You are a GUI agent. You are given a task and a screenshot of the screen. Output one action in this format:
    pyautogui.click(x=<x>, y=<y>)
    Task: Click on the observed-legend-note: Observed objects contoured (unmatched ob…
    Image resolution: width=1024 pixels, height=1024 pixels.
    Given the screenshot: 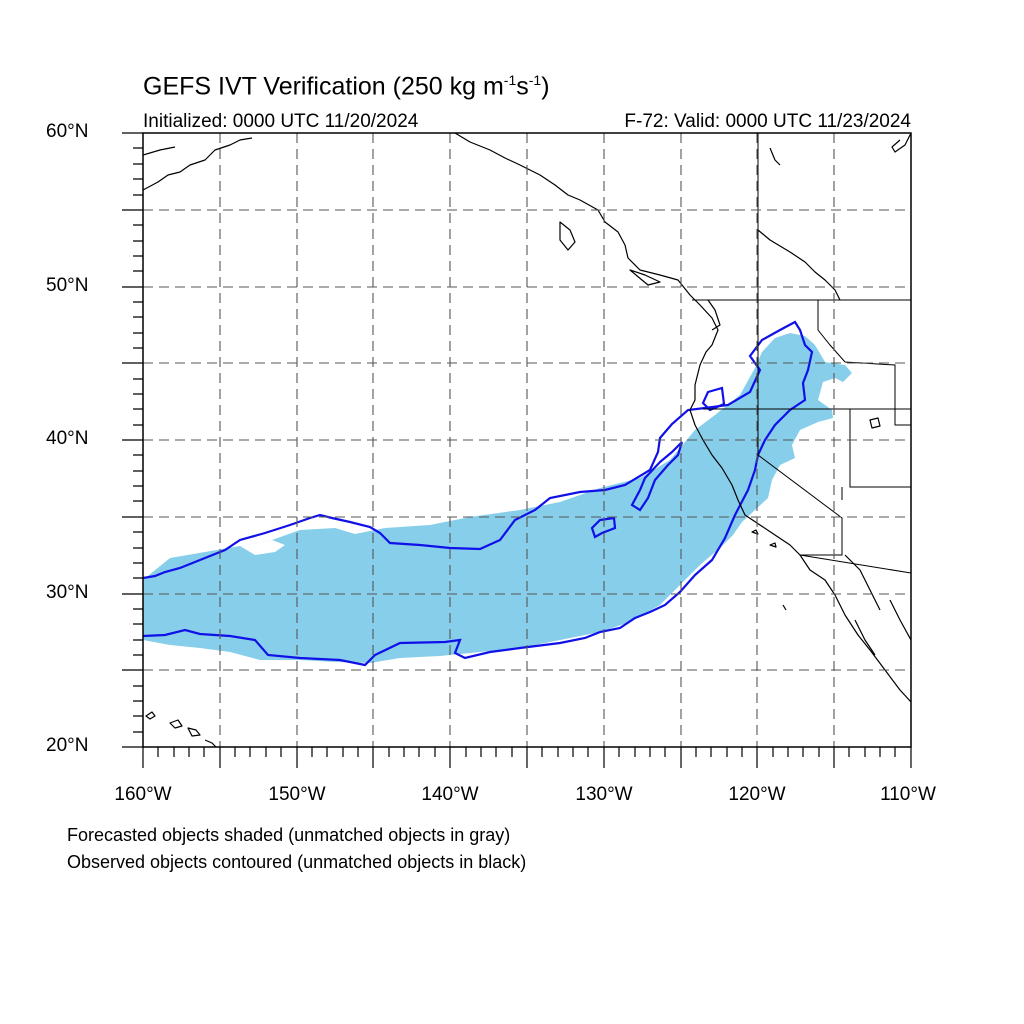 What is the action you would take?
    pyautogui.click(x=297, y=862)
    